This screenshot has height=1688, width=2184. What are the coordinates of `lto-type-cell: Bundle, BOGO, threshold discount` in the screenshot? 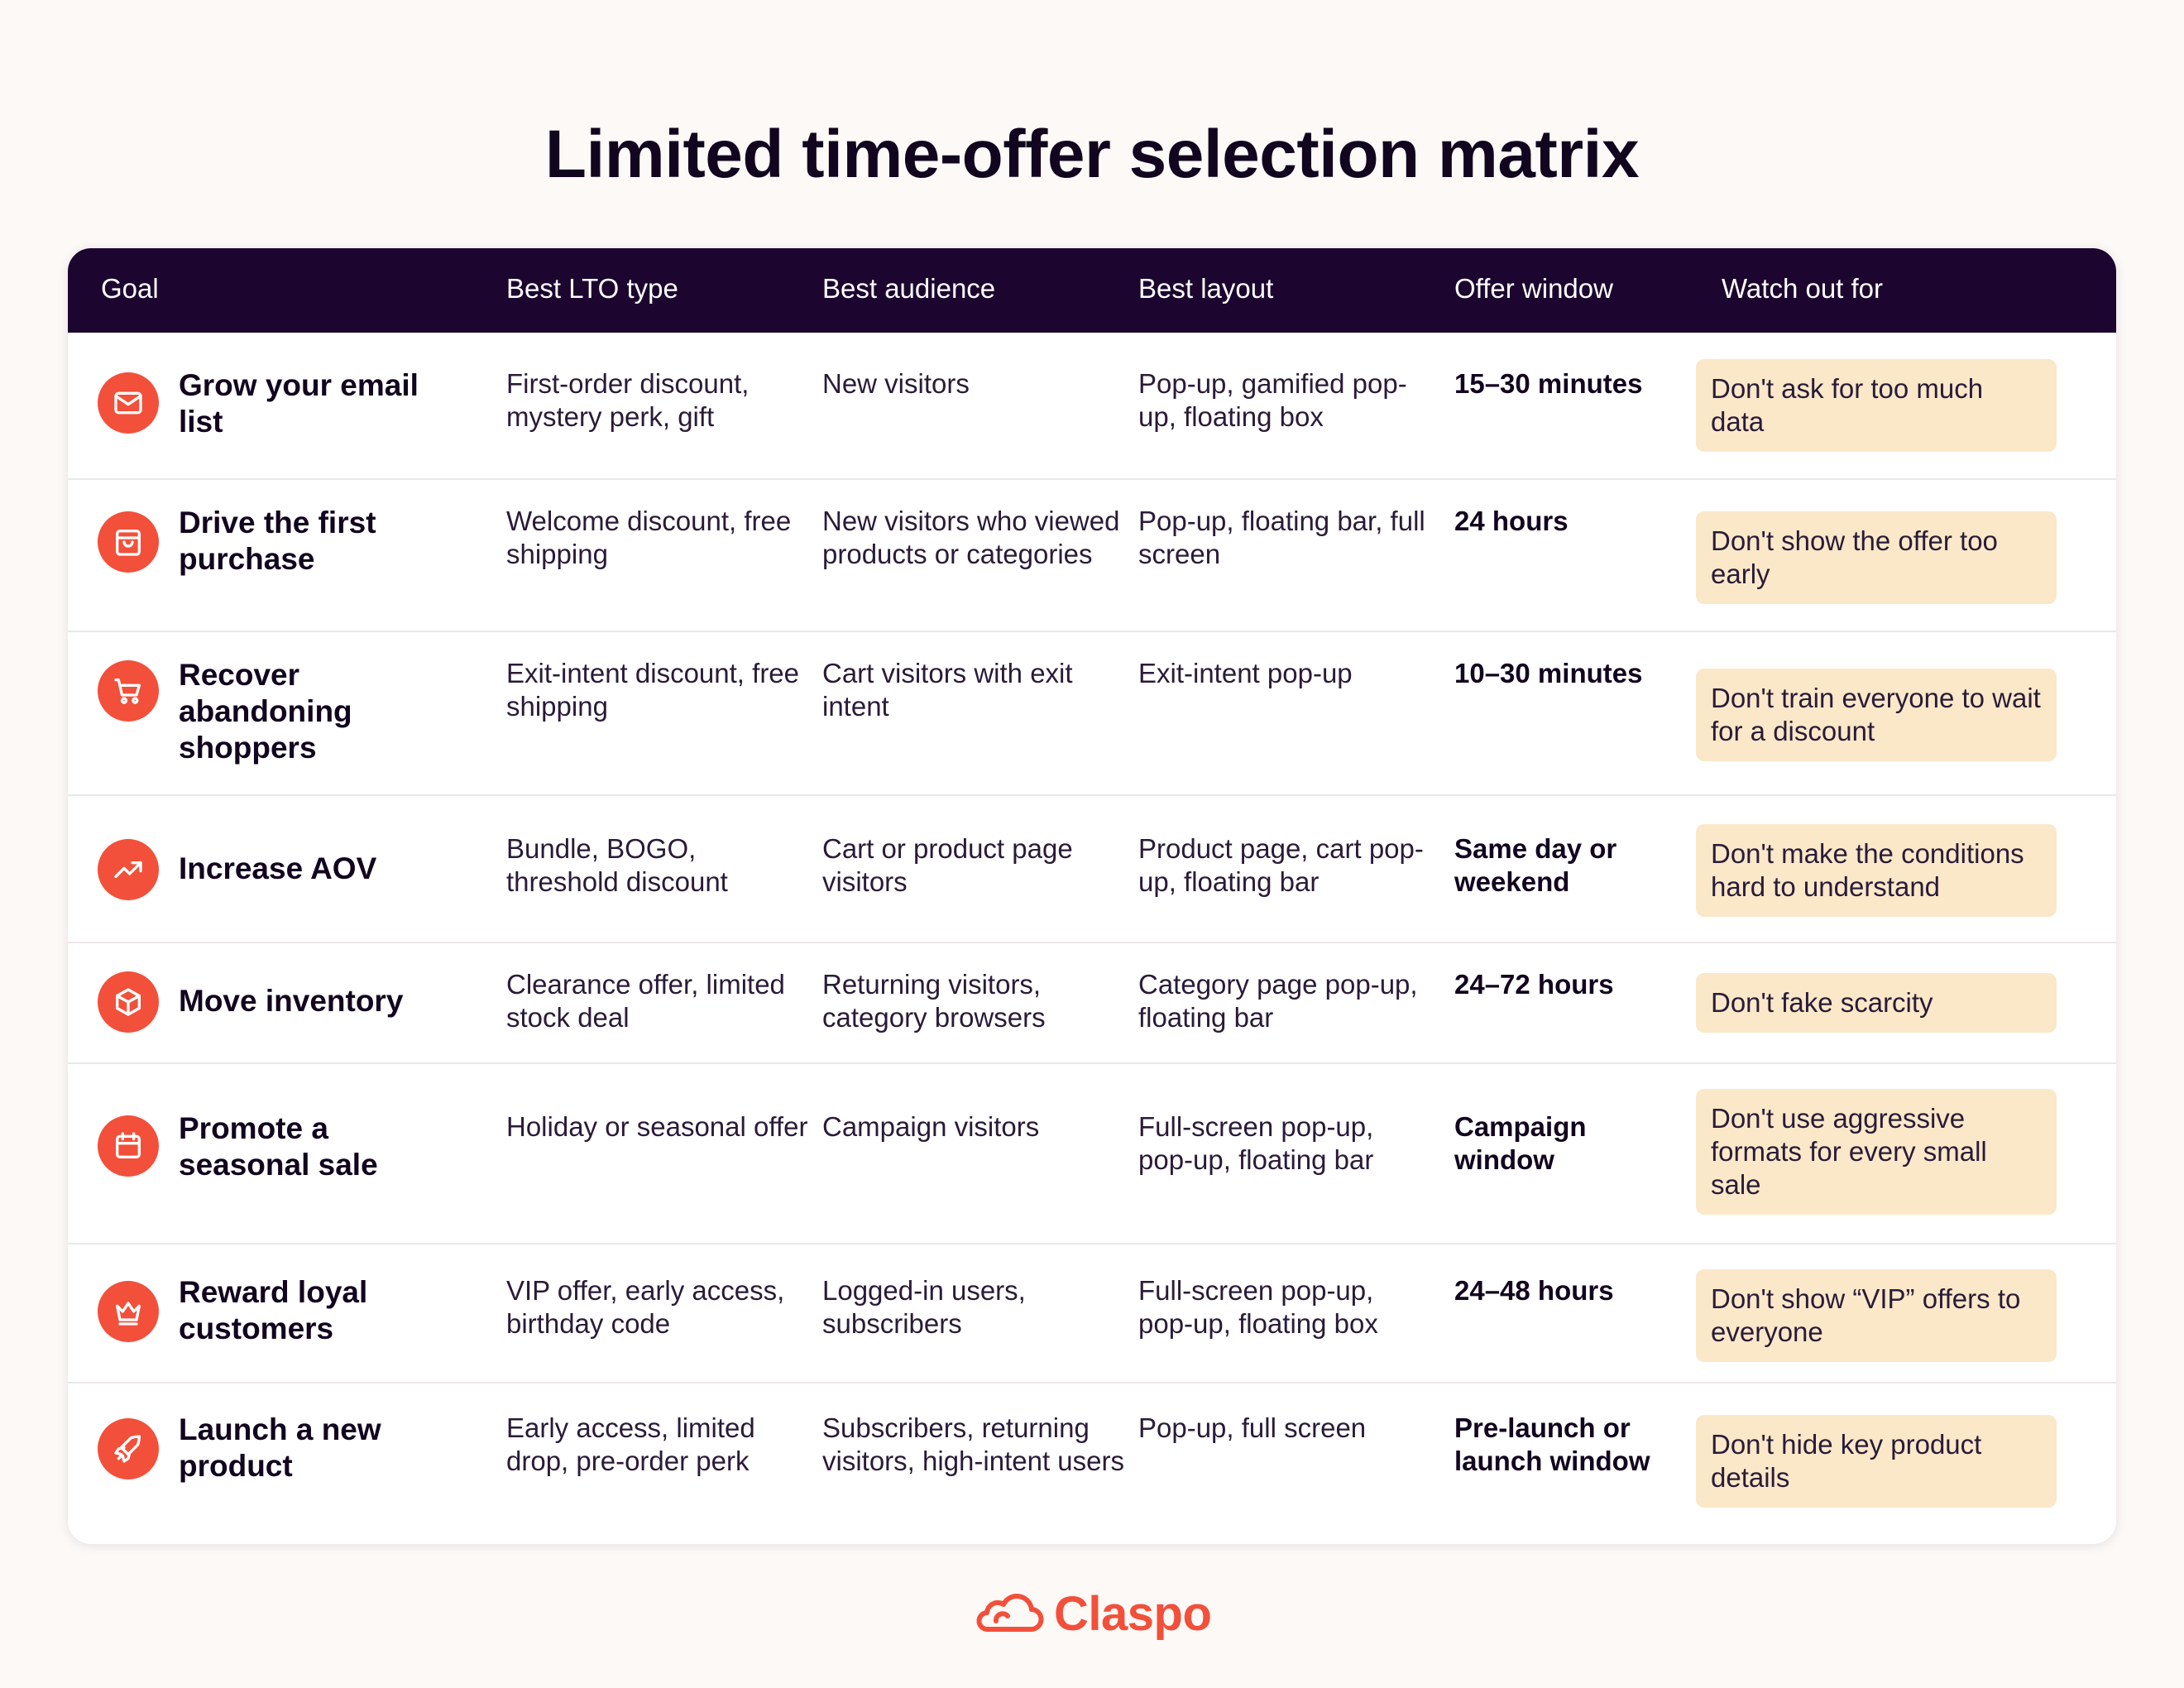 It's located at (617, 865).